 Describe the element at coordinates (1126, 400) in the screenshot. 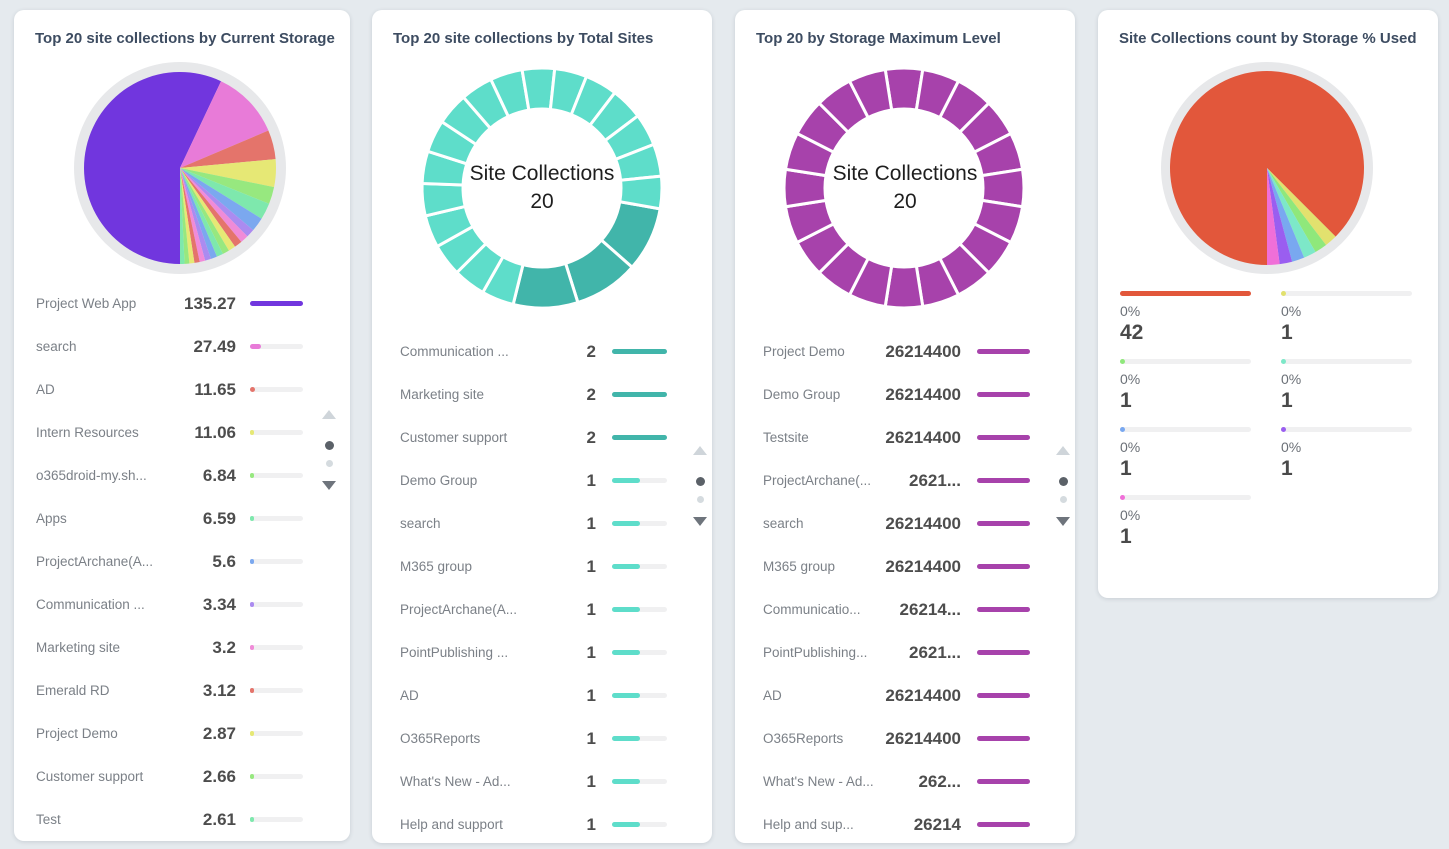

I see `legend-value: 1` at that location.